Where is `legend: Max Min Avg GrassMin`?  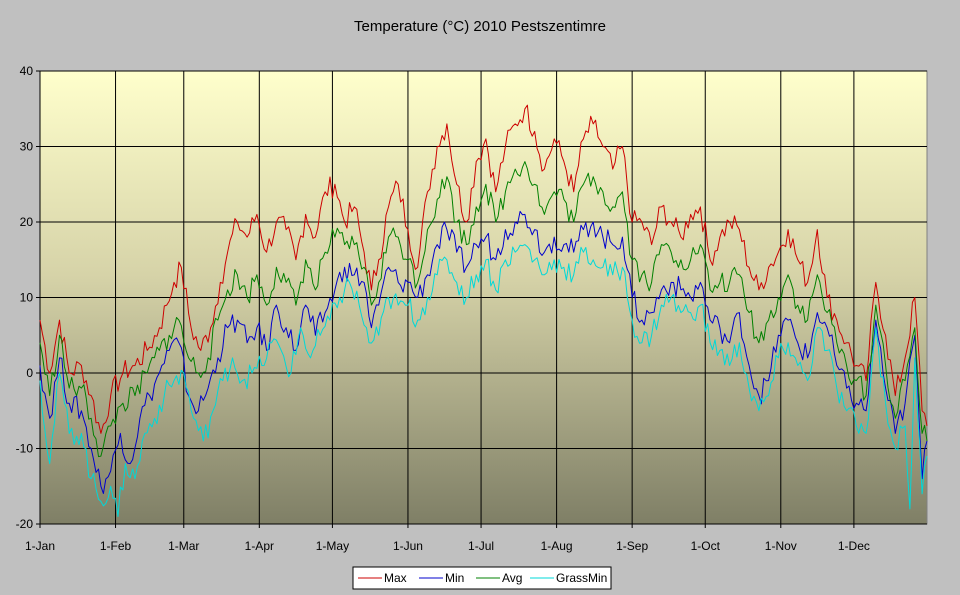
legend: Max Min Avg GrassMin is located at coordinates (482, 578).